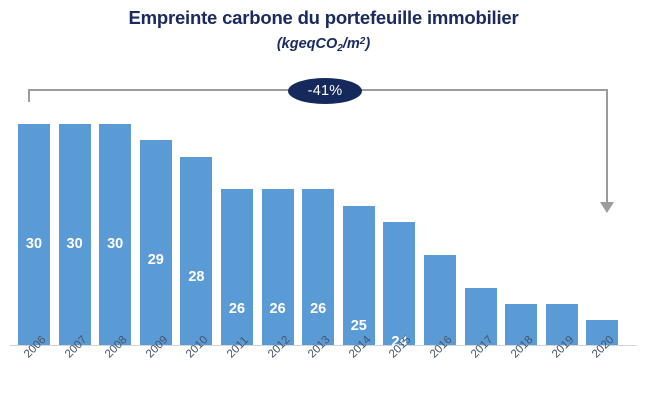  I want to click on reduction-badge: -41%, so click(325, 91).